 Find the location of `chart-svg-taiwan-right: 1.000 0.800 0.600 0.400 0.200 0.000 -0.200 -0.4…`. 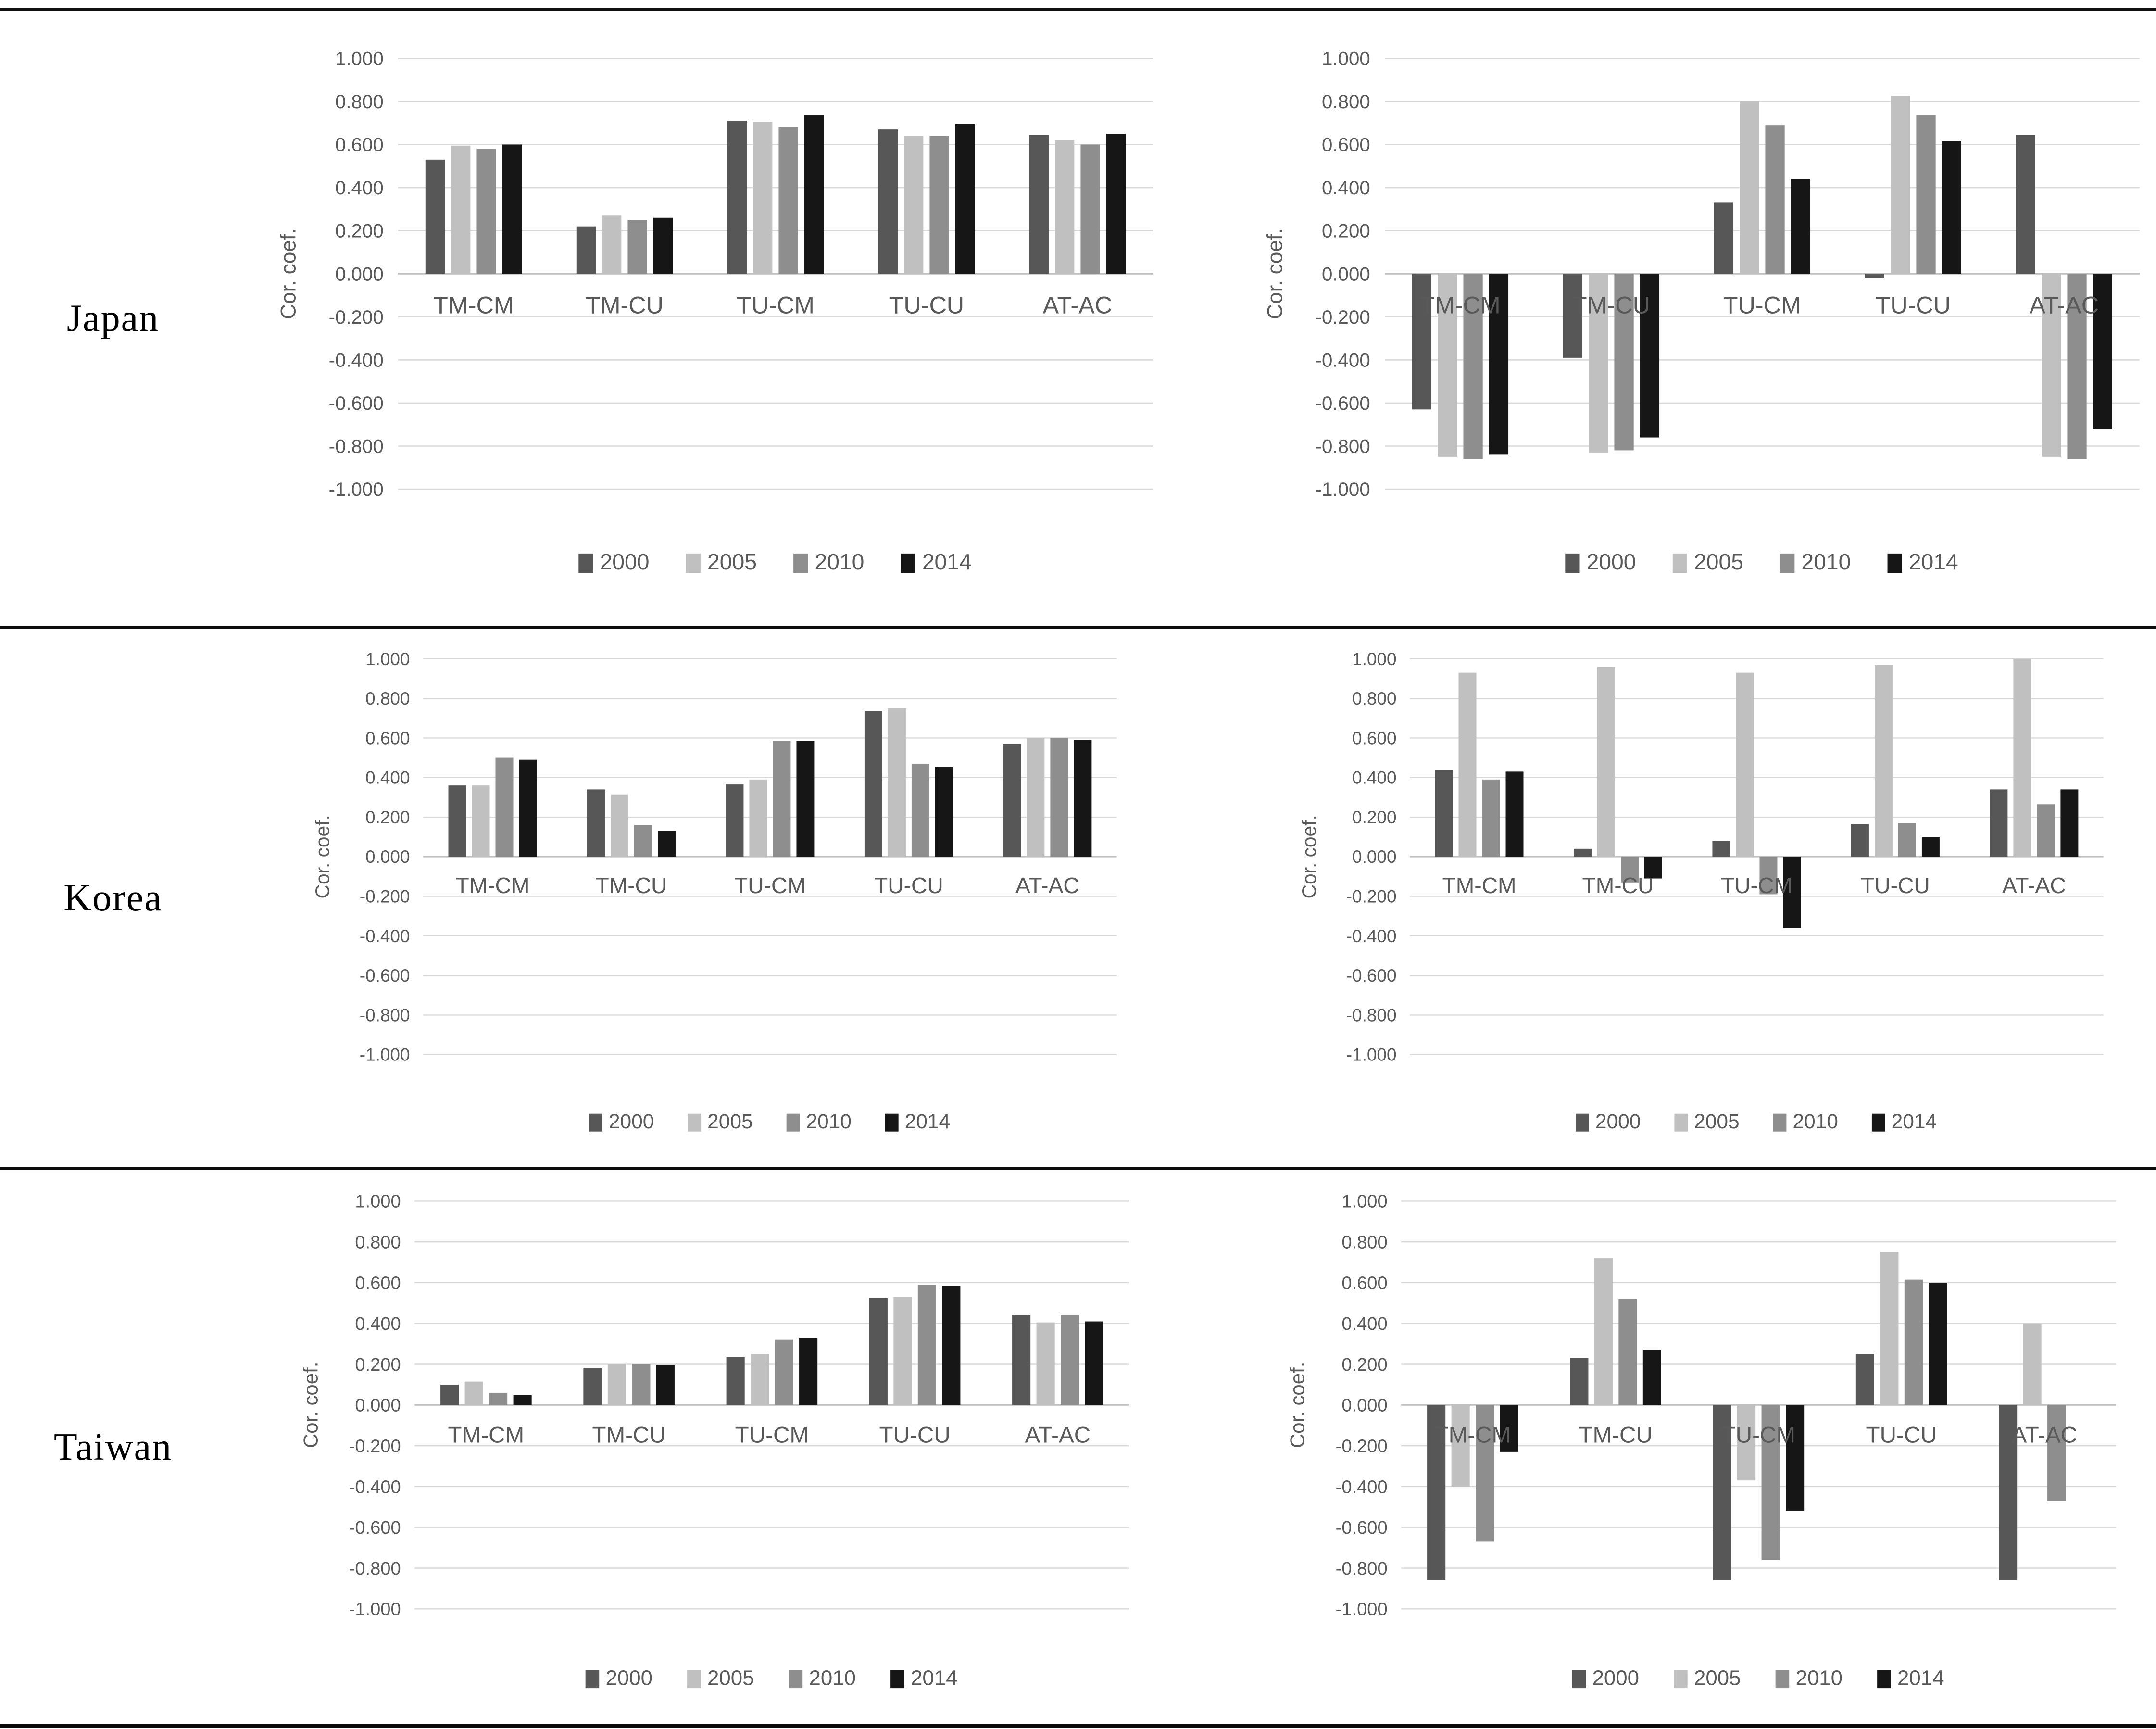

chart-svg-taiwan-right: 1.000 0.800 0.600 0.400 0.200 0.000 -0.200 -0.4… is located at coordinates (1701, 1440).